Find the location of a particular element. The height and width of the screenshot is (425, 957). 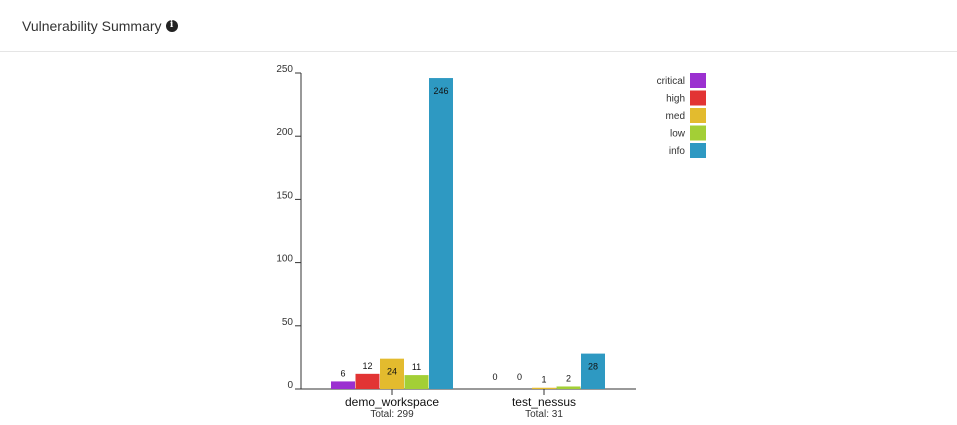

value-label: 6 is located at coordinates (342, 373).